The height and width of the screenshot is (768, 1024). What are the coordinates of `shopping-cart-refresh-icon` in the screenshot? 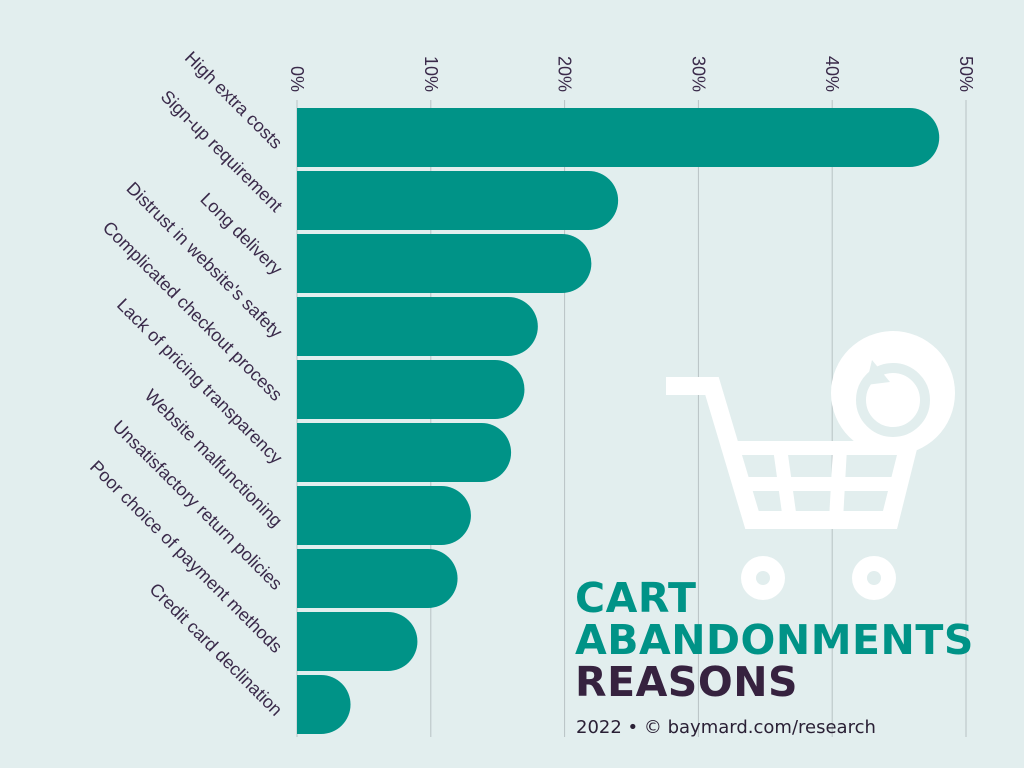 It's located at (810, 465).